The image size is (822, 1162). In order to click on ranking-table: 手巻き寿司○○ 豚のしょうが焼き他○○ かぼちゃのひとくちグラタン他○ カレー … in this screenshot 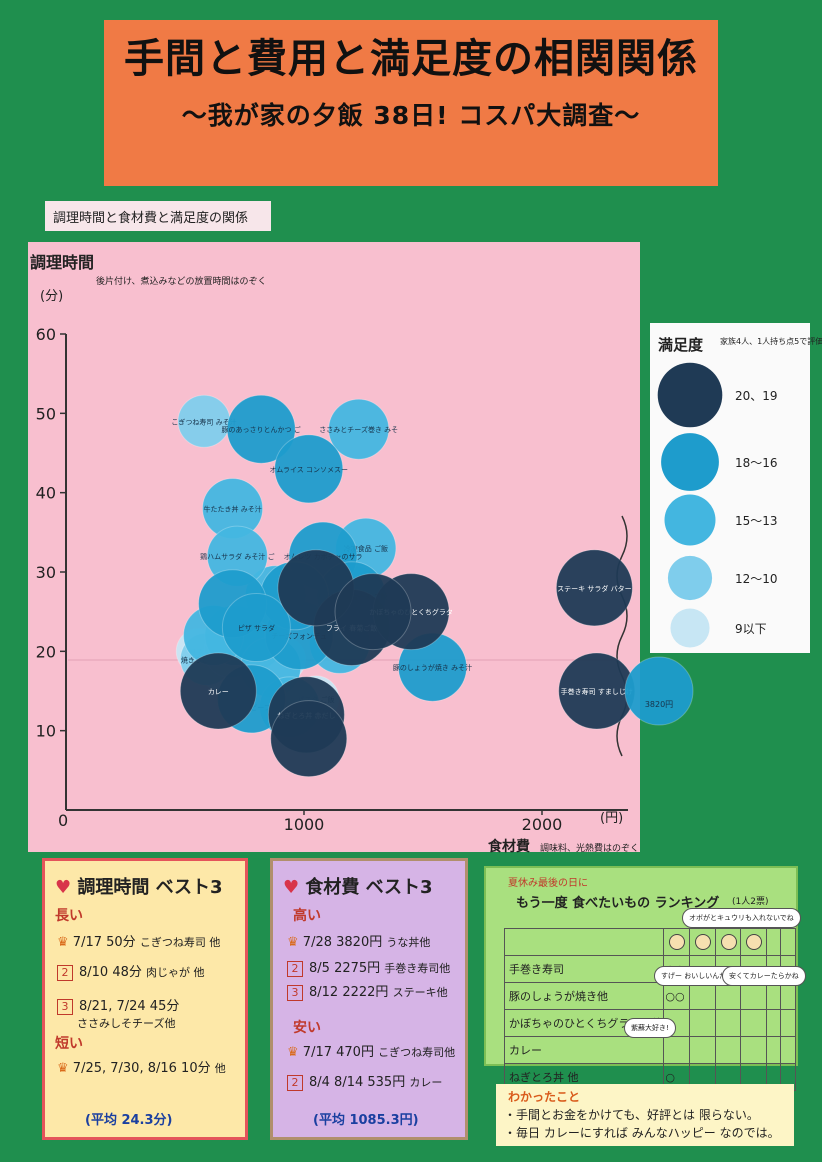, I will do `click(649, 1009)`.